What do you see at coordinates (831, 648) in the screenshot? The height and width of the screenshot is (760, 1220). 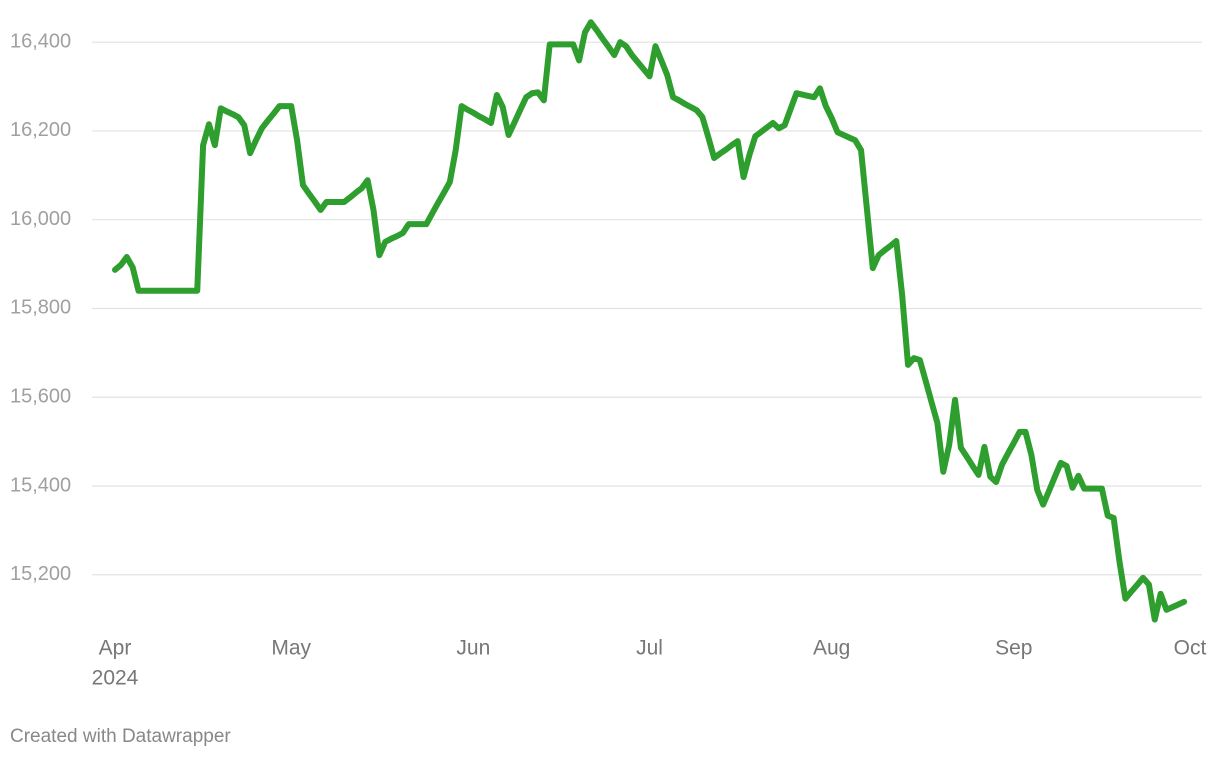 I see `x-tick-label: Aug` at bounding box center [831, 648].